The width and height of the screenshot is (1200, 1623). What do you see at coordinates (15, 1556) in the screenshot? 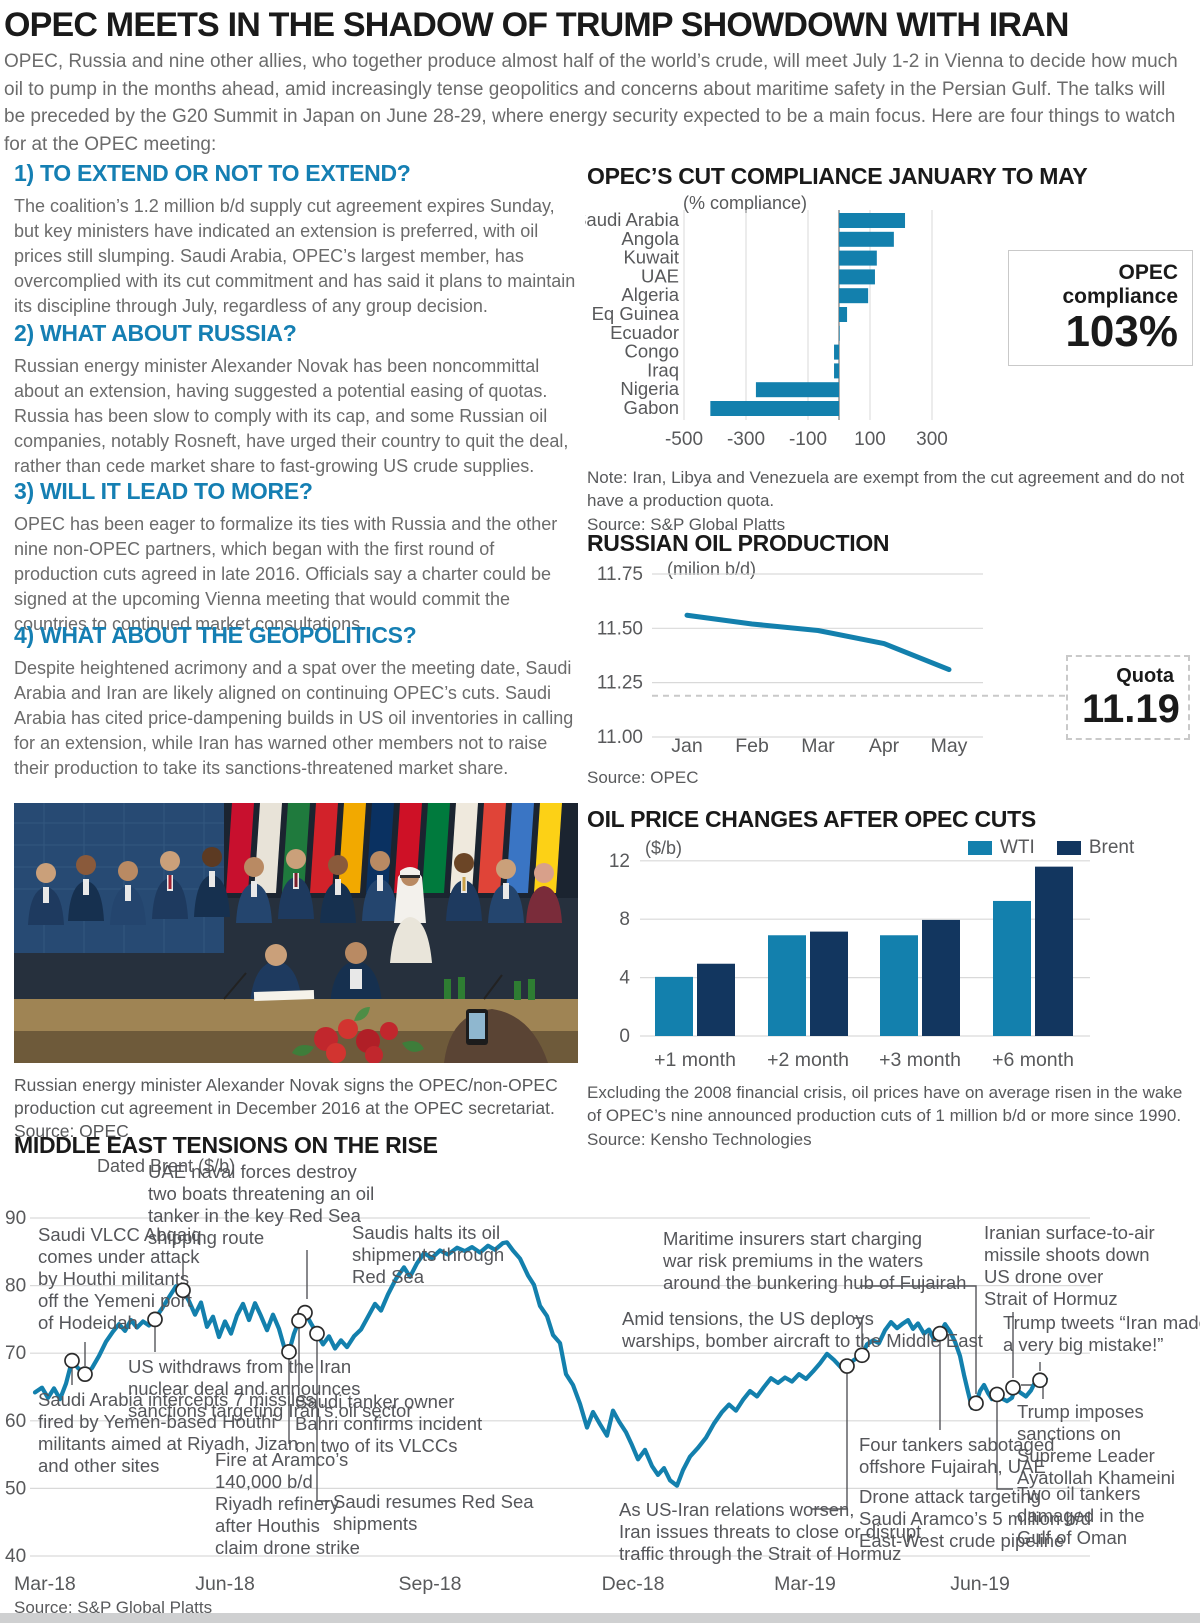
I see `svg-text: 40` at bounding box center [15, 1556].